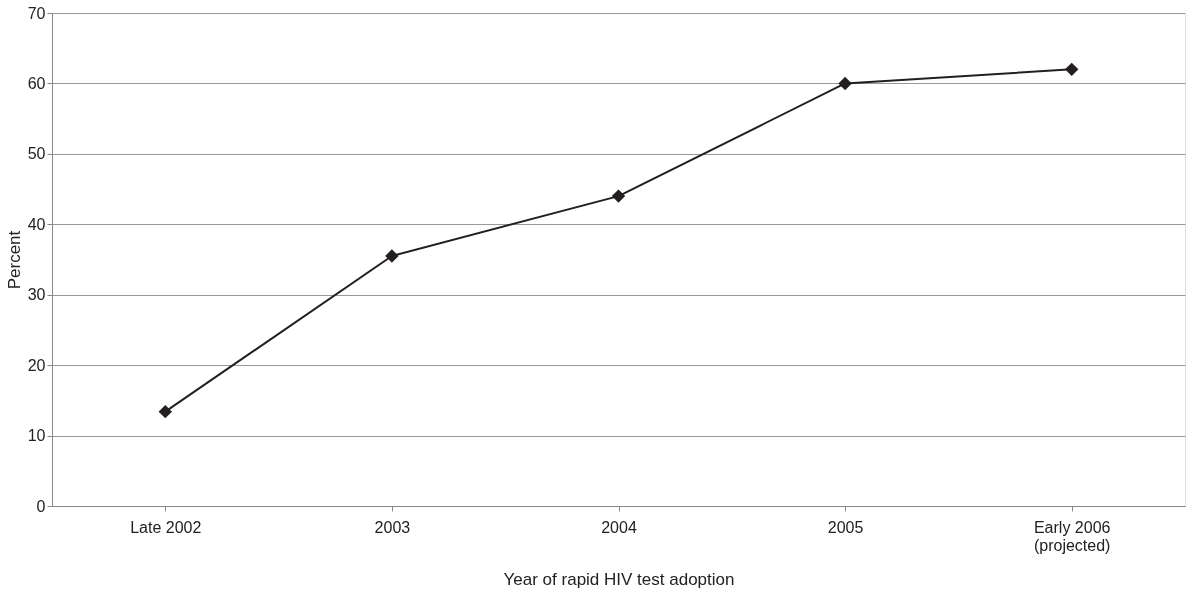 The width and height of the screenshot is (1197, 599). What do you see at coordinates (619, 579) in the screenshot?
I see `x-axis-title: Year of rapid HIV test adoption` at bounding box center [619, 579].